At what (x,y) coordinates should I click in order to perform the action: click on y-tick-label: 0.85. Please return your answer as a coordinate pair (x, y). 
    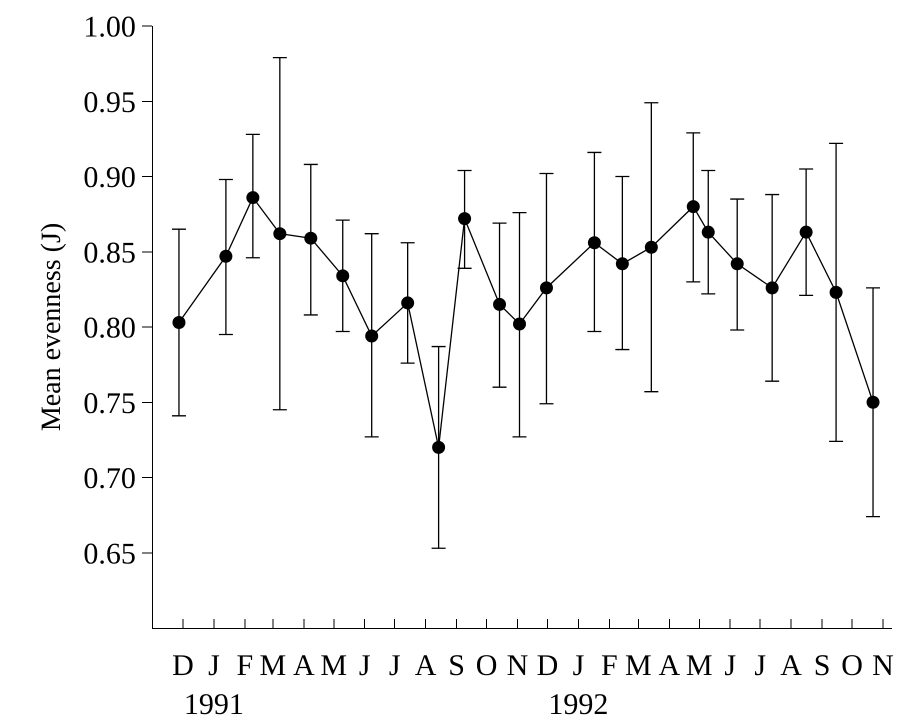
    Looking at the image, I should click on (109, 253).